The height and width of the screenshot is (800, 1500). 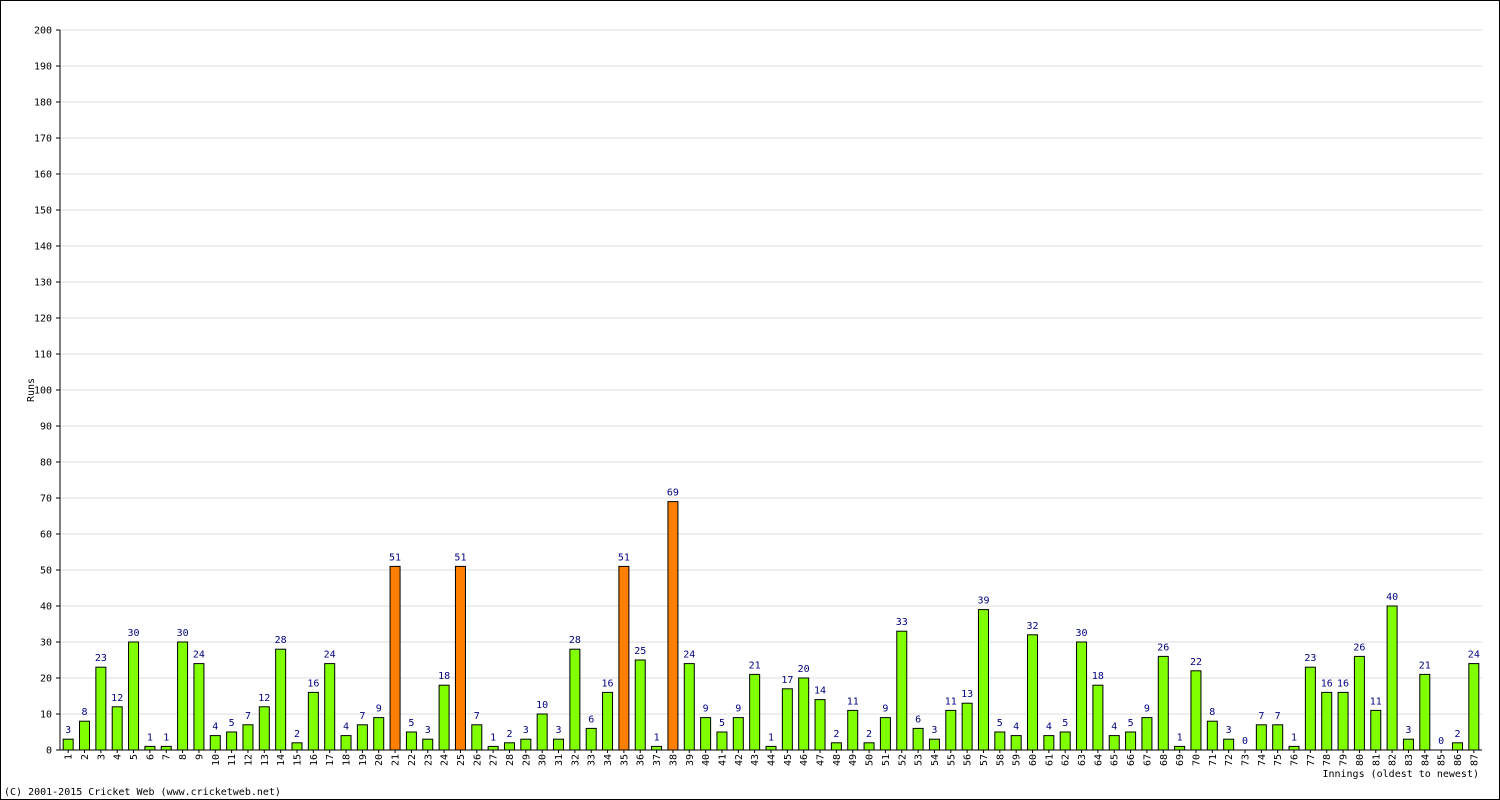 I want to click on x-tick-label: 67, so click(x=1147, y=760).